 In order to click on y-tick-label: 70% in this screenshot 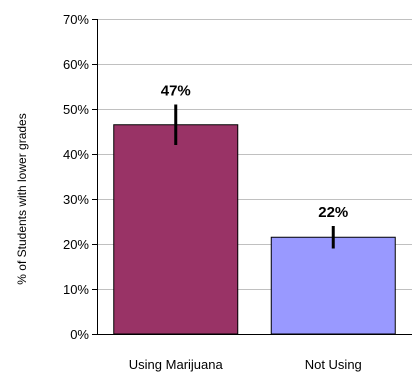, I will do `click(76, 19)`.